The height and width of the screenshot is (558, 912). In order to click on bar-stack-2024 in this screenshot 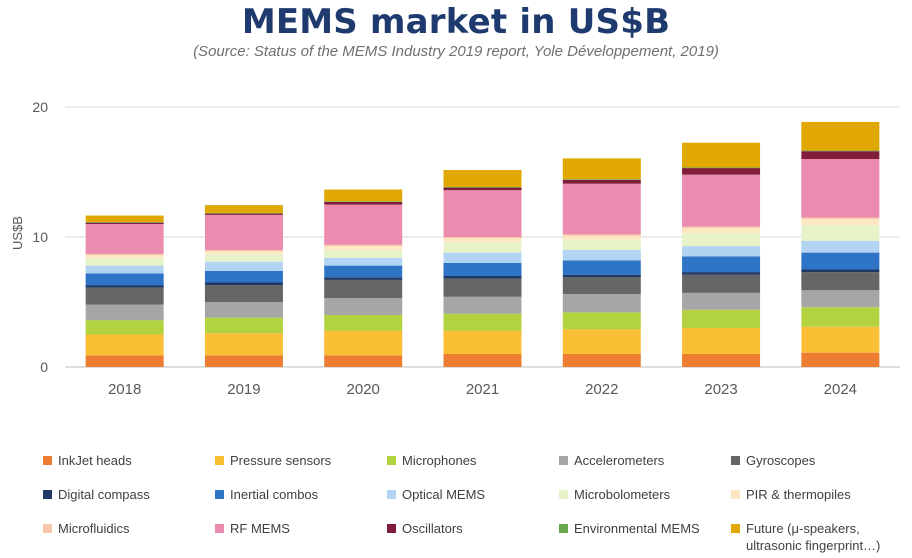, I will do `click(840, 244)`.